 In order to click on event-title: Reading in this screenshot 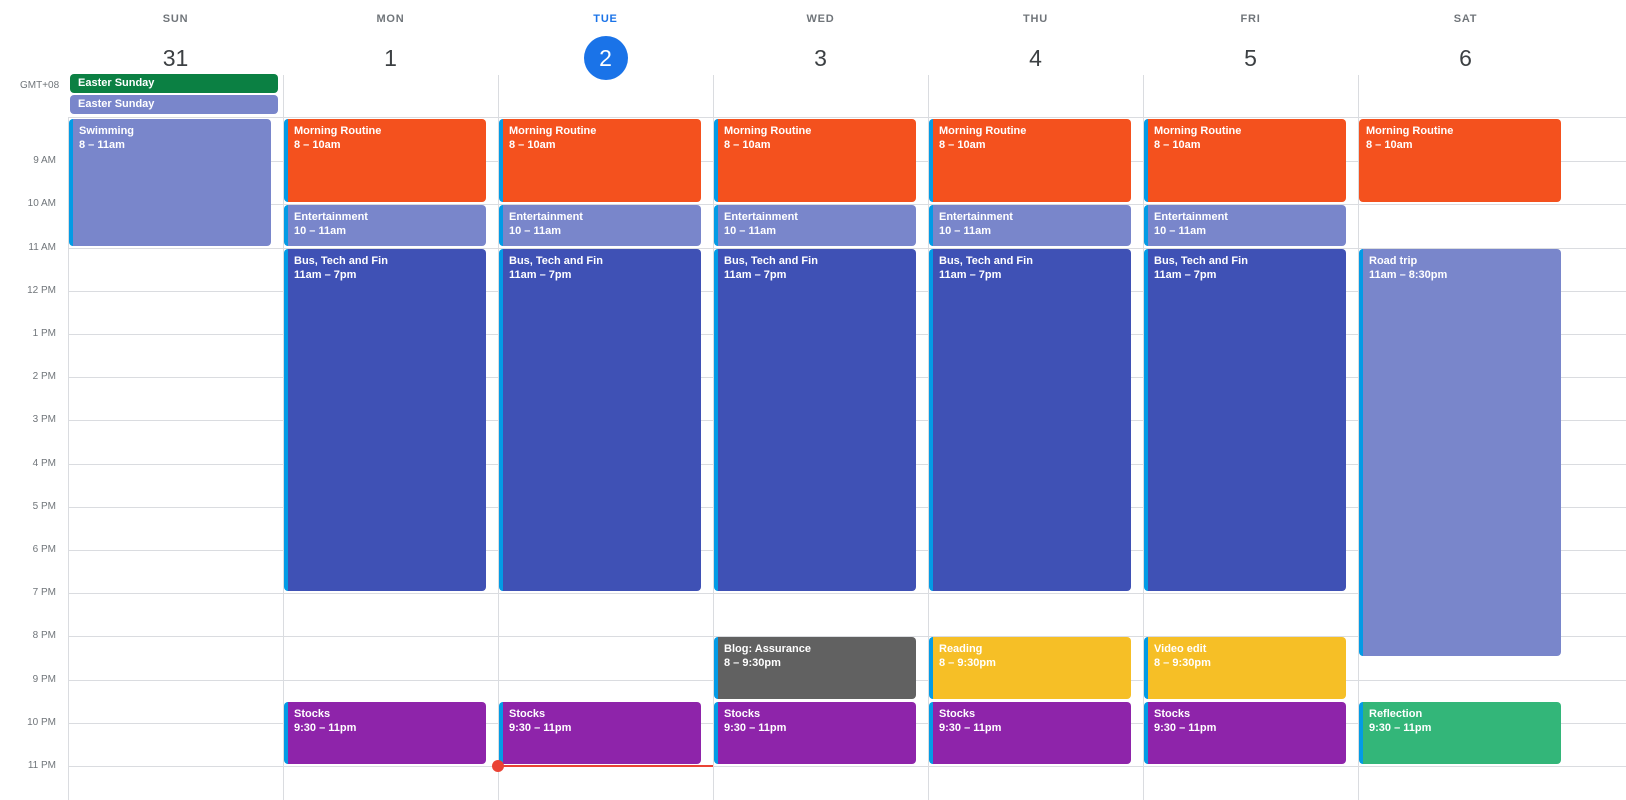, I will do `click(961, 649)`.